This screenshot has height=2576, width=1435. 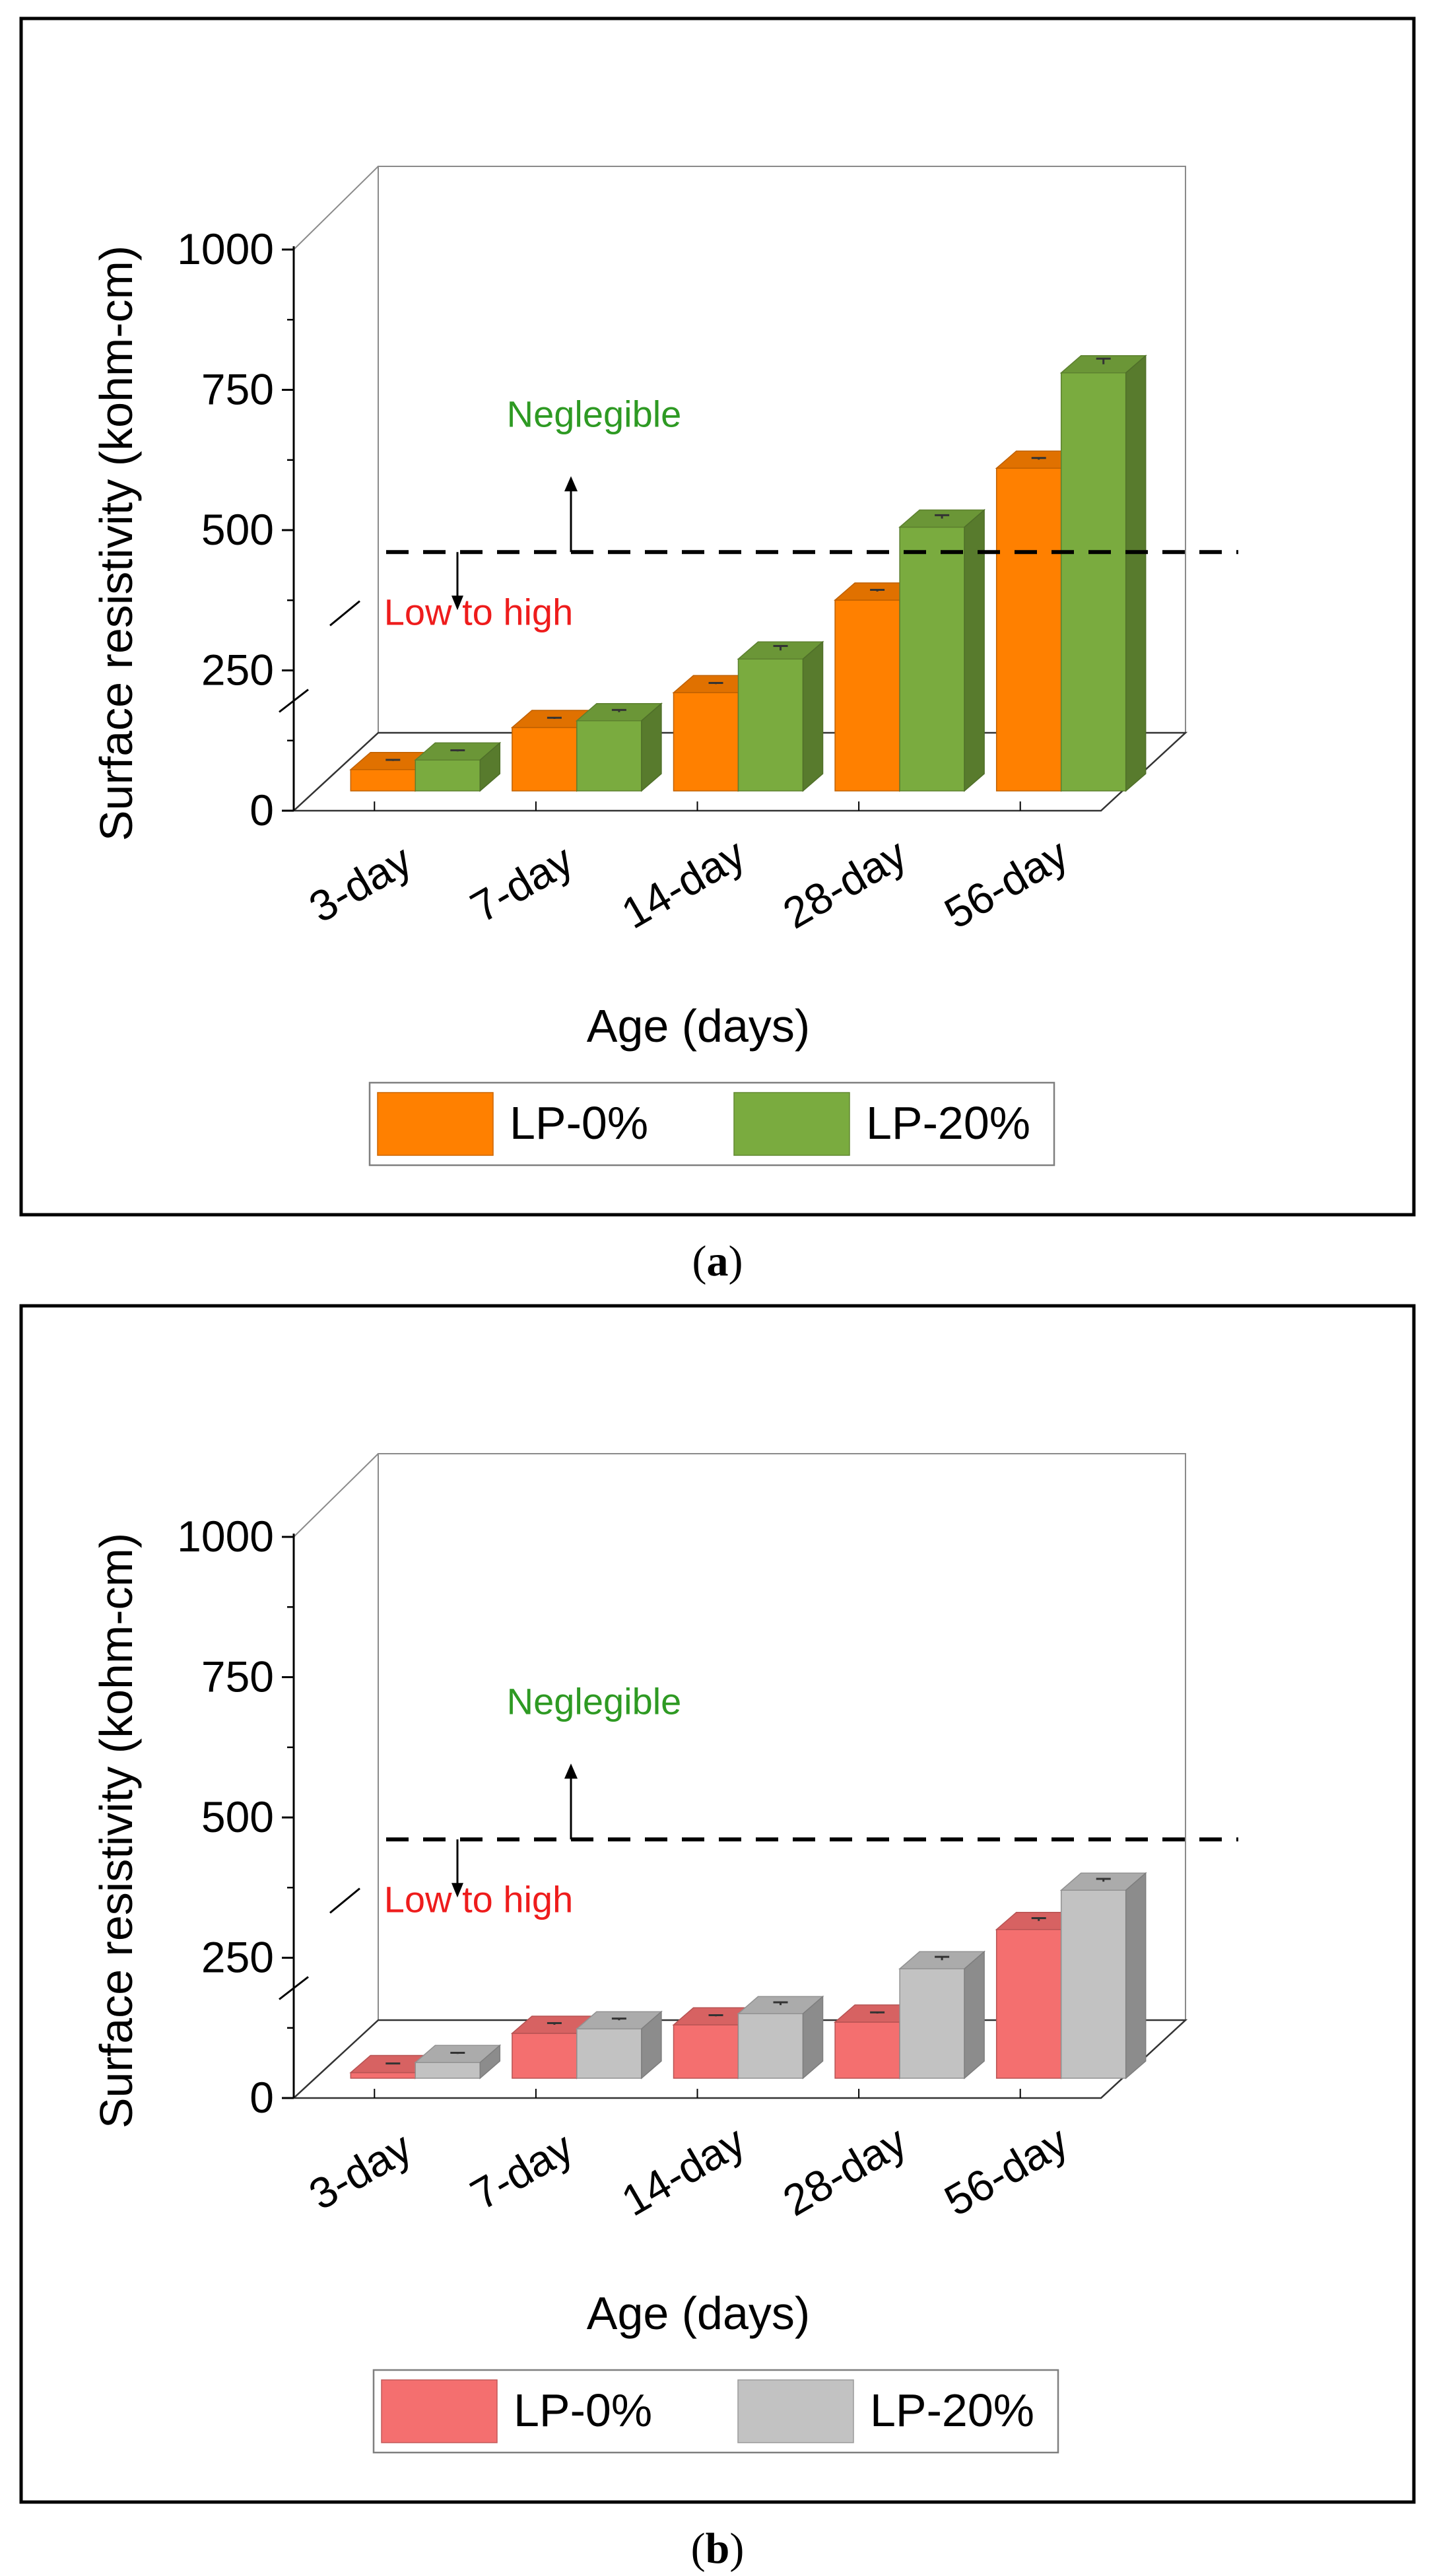 I want to click on caption-letter: a, so click(x=718, y=1261).